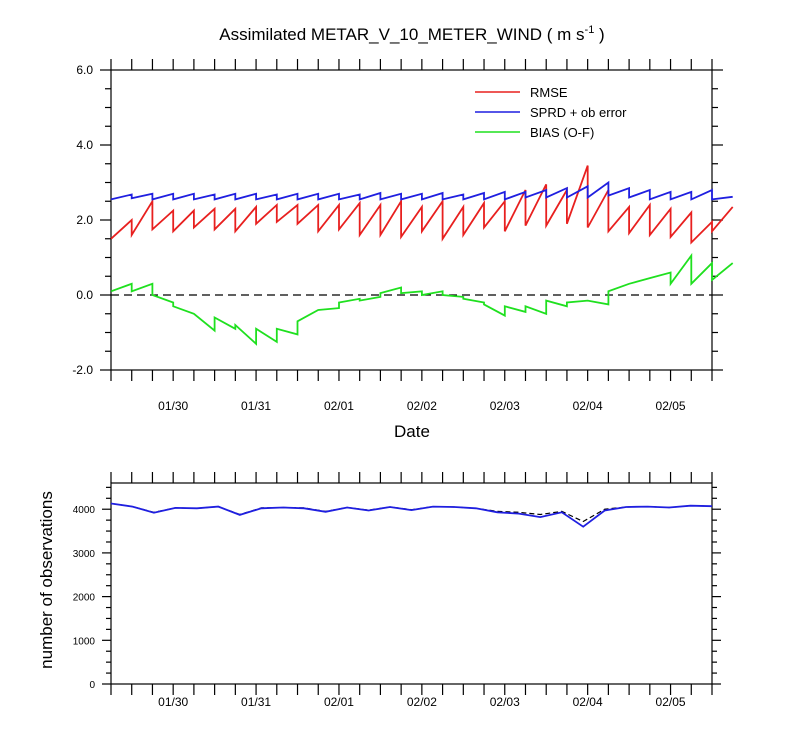  What do you see at coordinates (578, 112) in the screenshot?
I see `legend-label-sprd: SPRD + ob error` at bounding box center [578, 112].